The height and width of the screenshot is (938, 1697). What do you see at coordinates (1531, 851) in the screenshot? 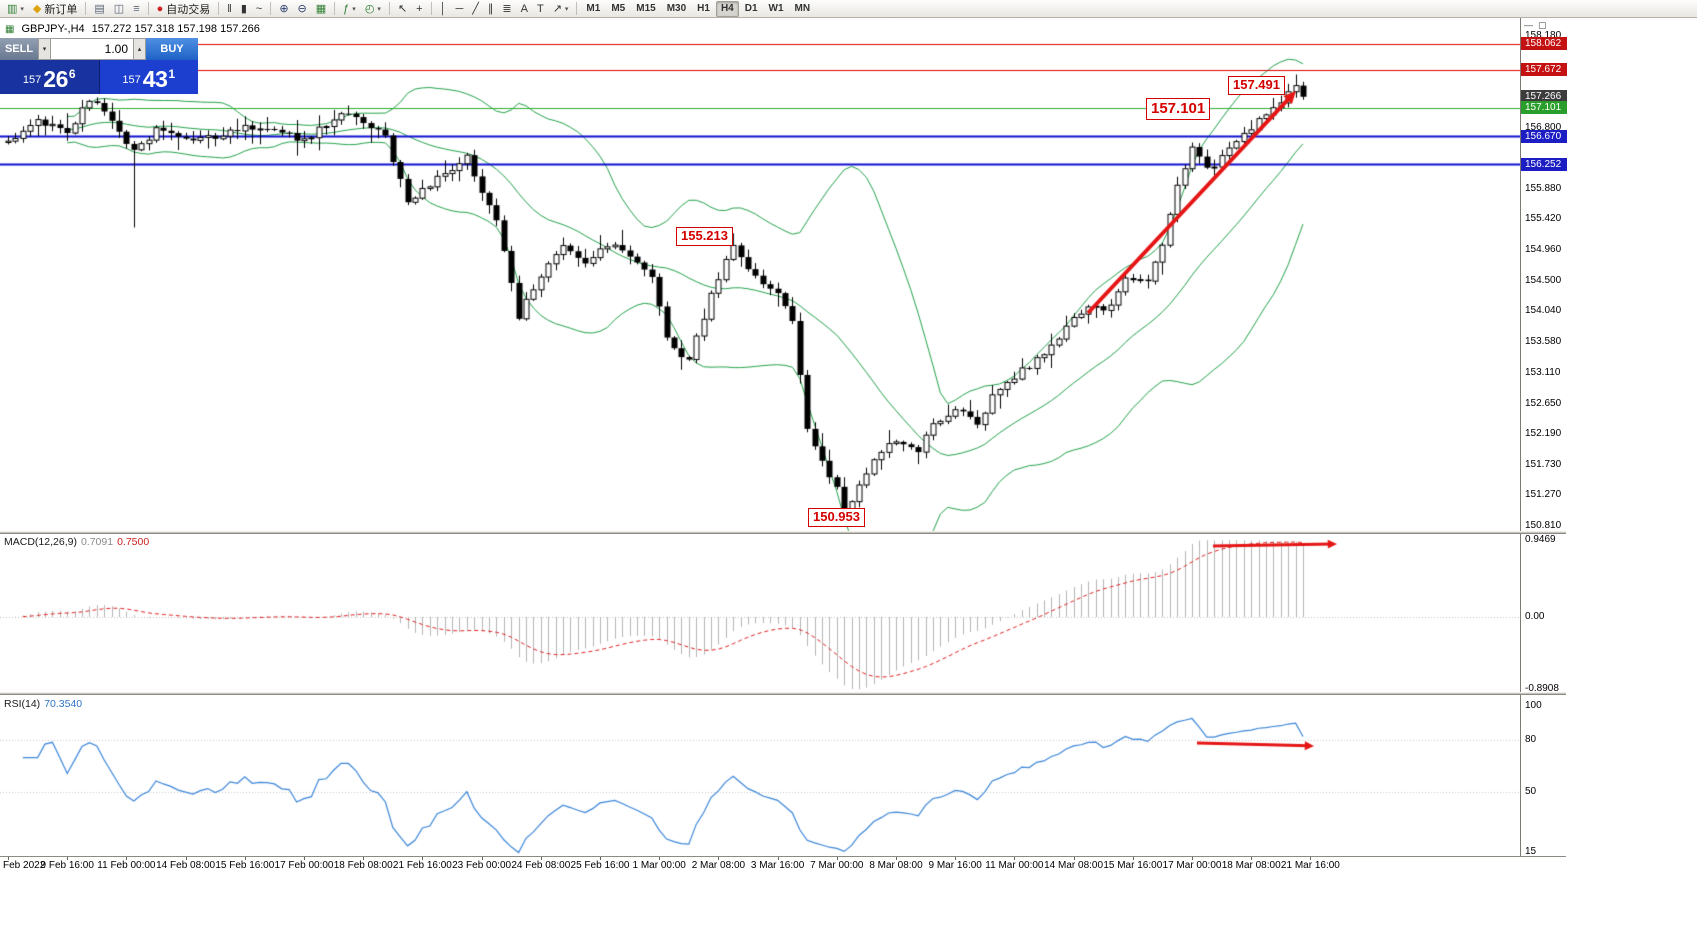
I see `rsi-axis-label: 15` at bounding box center [1531, 851].